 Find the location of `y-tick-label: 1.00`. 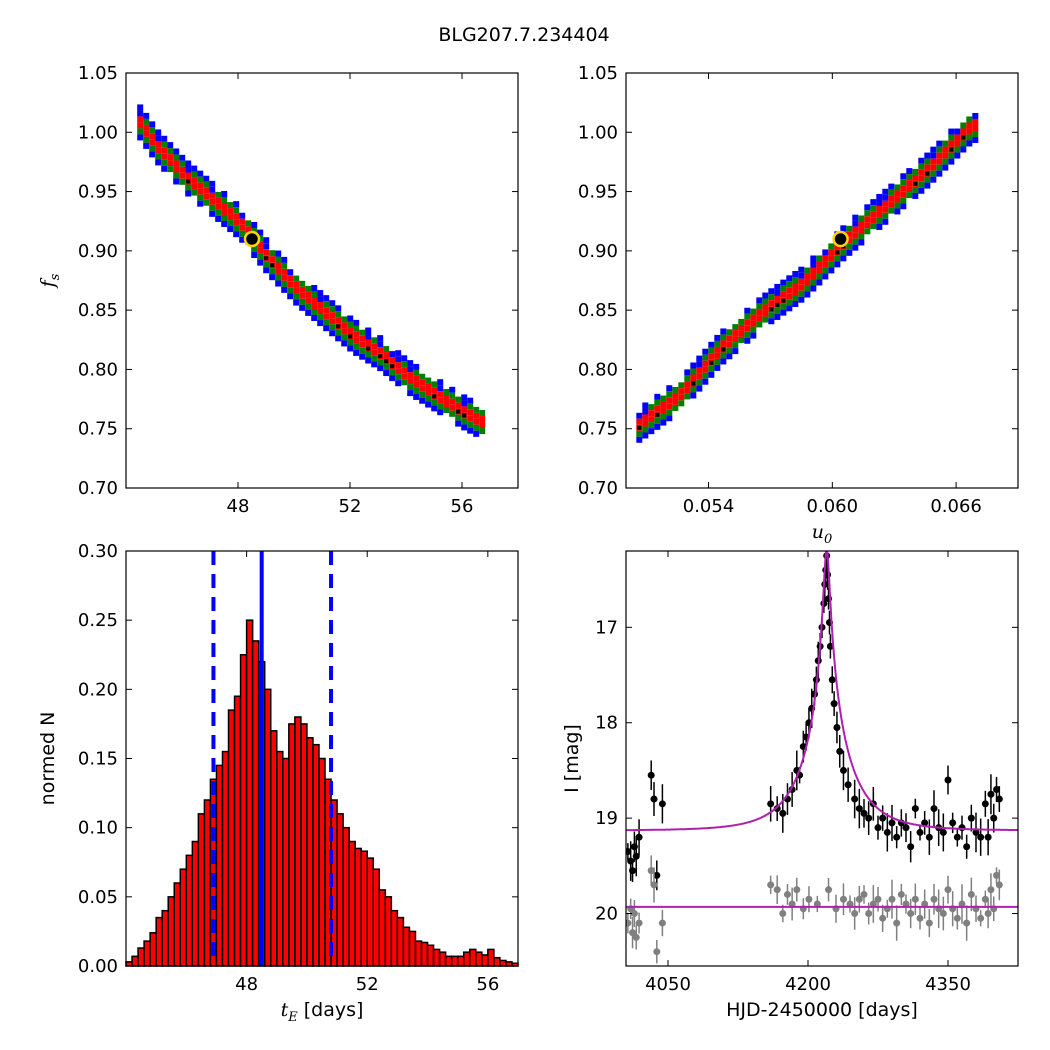

y-tick-label: 1.00 is located at coordinates (98, 132).